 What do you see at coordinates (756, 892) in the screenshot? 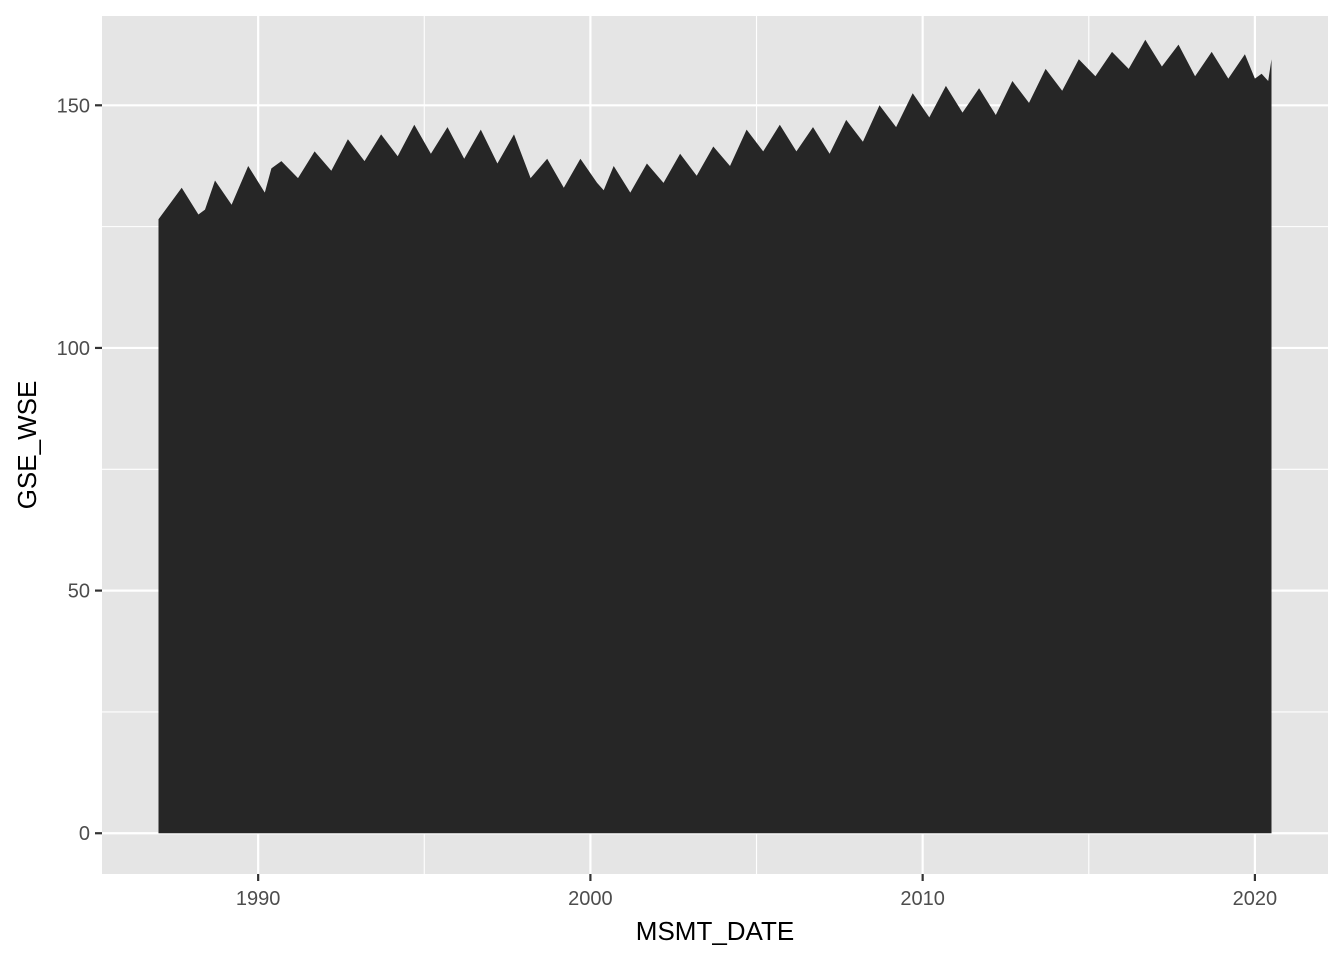
I see `x-axis-ticks: 1990 2000 2010 2020` at bounding box center [756, 892].